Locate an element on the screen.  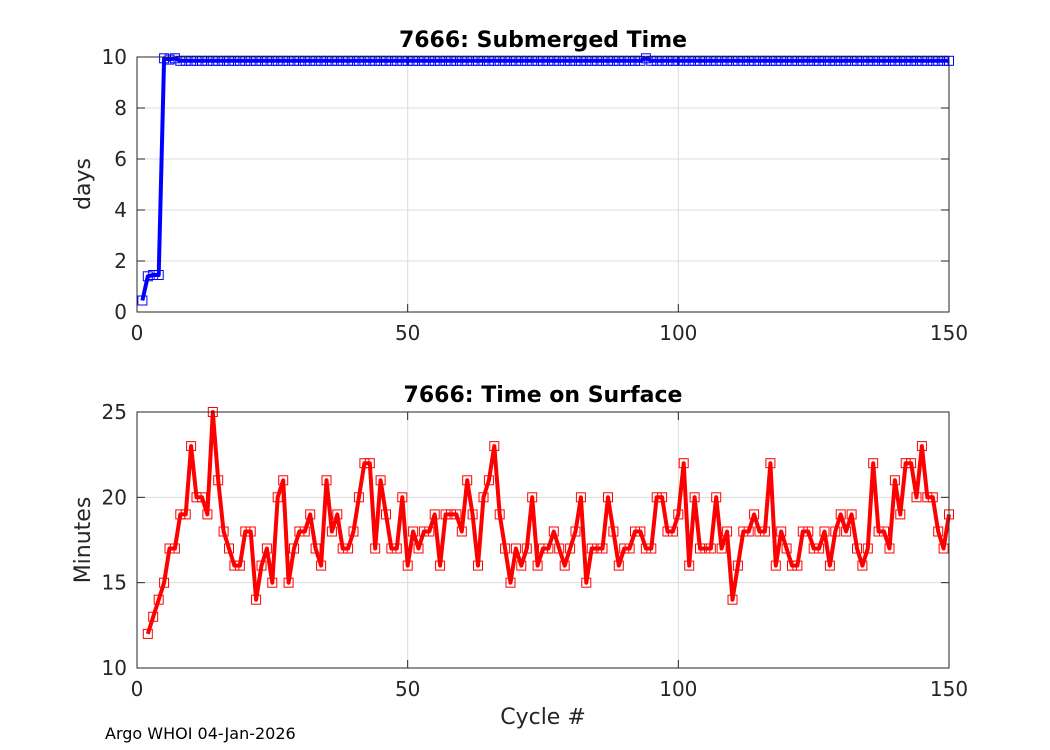
footer-credit: Argo WHOI 04-Jan-2026 is located at coordinates (200, 733).